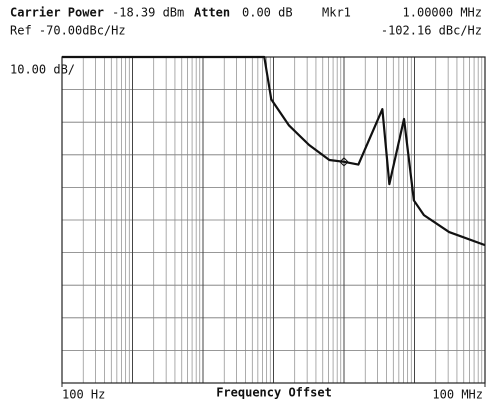 Image resolution: width=486 pixels, height=405 pixels. Describe the element at coordinates (148, 13) in the screenshot. I see `carrier-value: -18.39 dBm` at that location.